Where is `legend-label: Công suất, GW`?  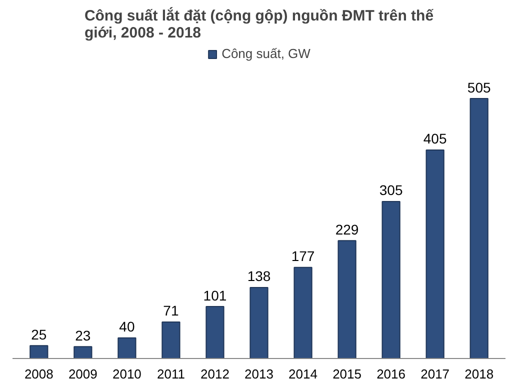 legend-label: Công suất, GW is located at coordinates (266, 53).